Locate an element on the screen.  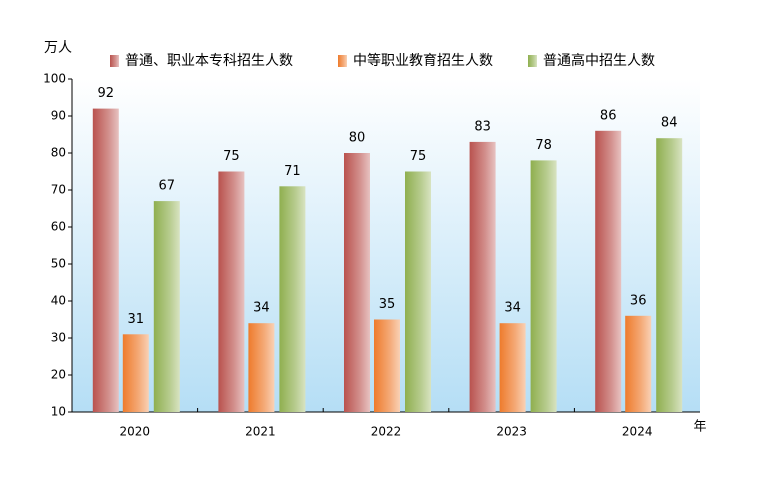
data-label: 35 is located at coordinates (387, 304).